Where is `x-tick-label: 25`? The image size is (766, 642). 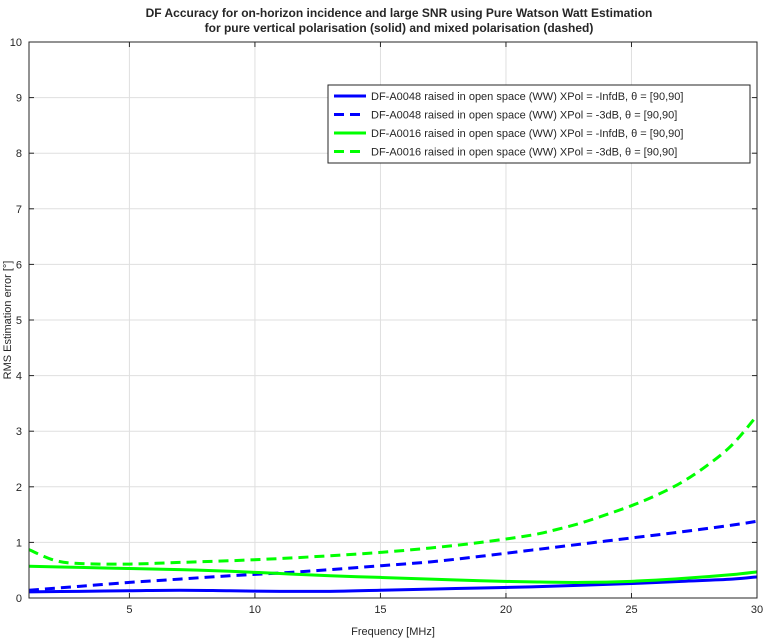
x-tick-label: 25 is located at coordinates (631, 610).